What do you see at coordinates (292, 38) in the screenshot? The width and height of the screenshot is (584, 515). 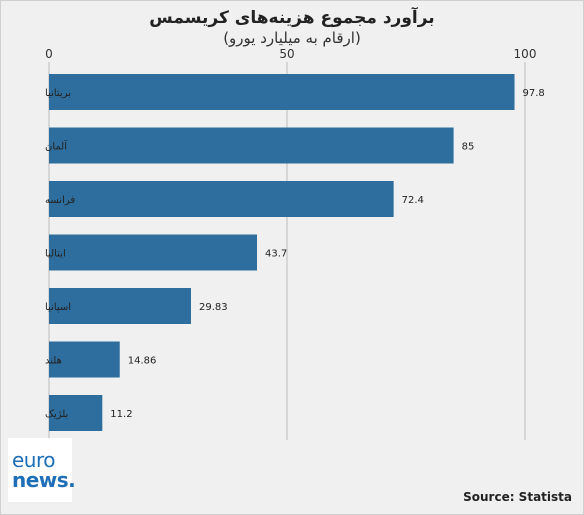 I see `chart-subtitle: (ارقام به میلیارد یورو)` at bounding box center [292, 38].